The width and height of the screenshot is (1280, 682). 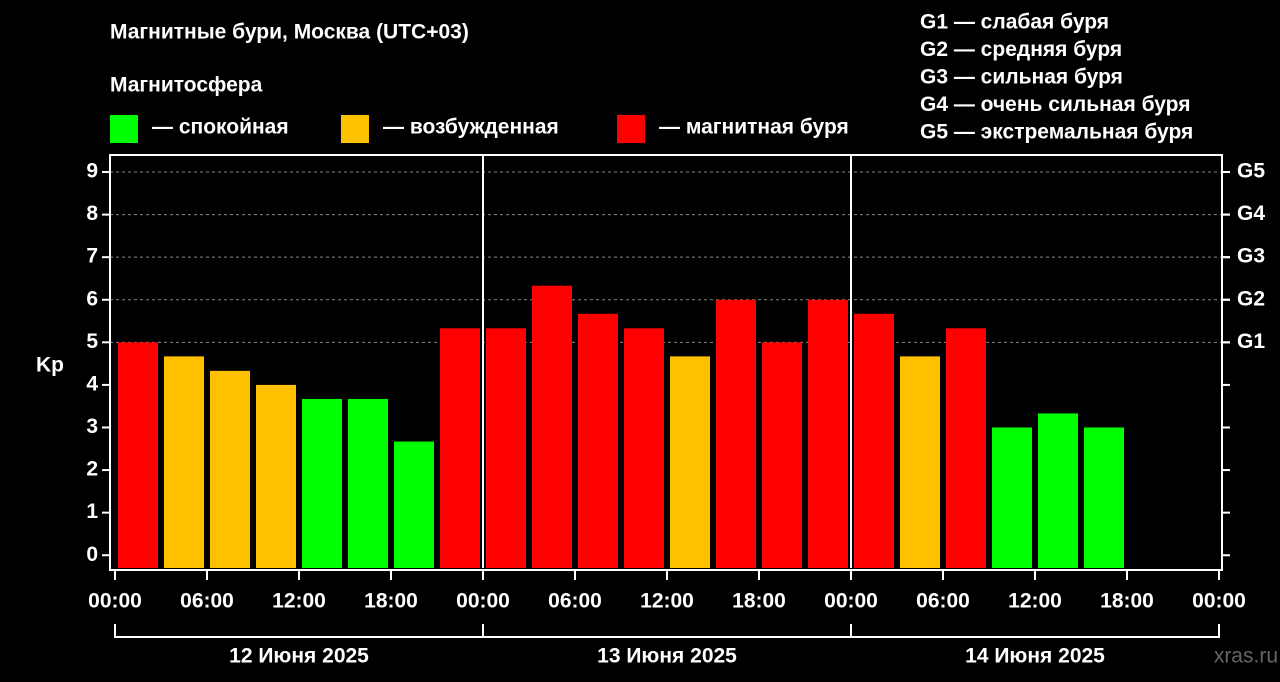 I want to click on y-tick-label: 0, so click(x=92, y=554).